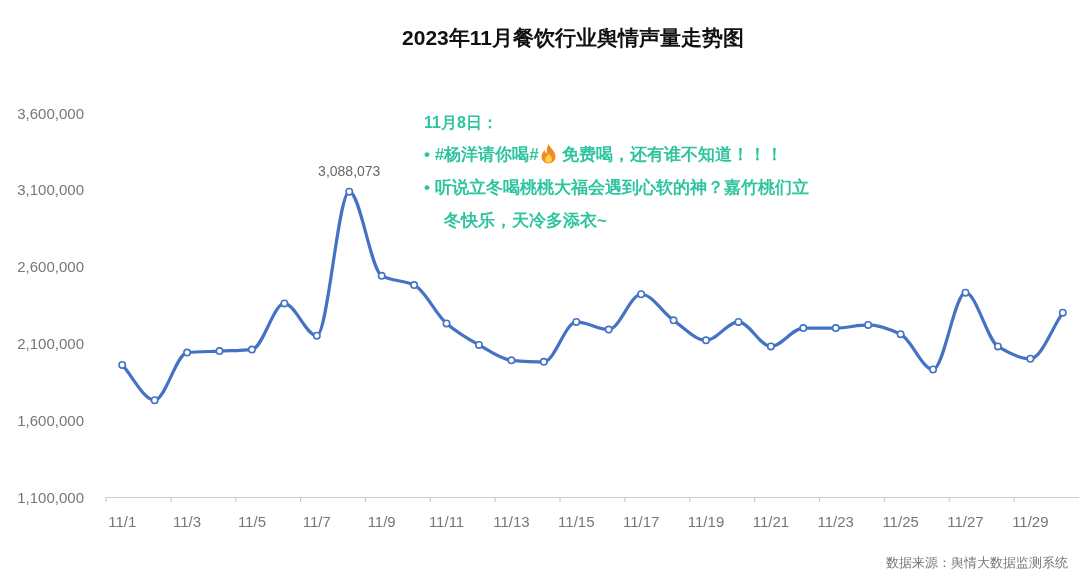  Describe the element at coordinates (187, 521) in the screenshot. I see `x-tick-label: 11/3` at that location.